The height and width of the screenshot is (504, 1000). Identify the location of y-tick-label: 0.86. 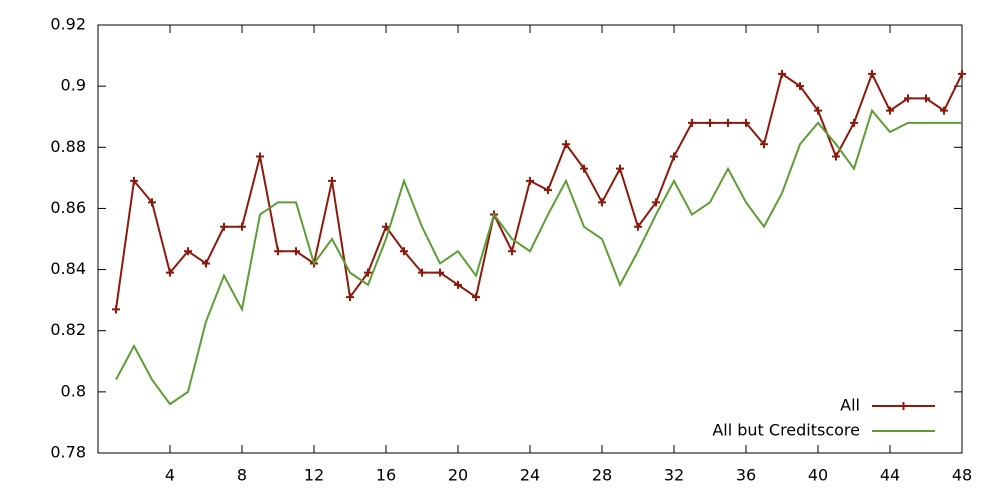
(68, 207).